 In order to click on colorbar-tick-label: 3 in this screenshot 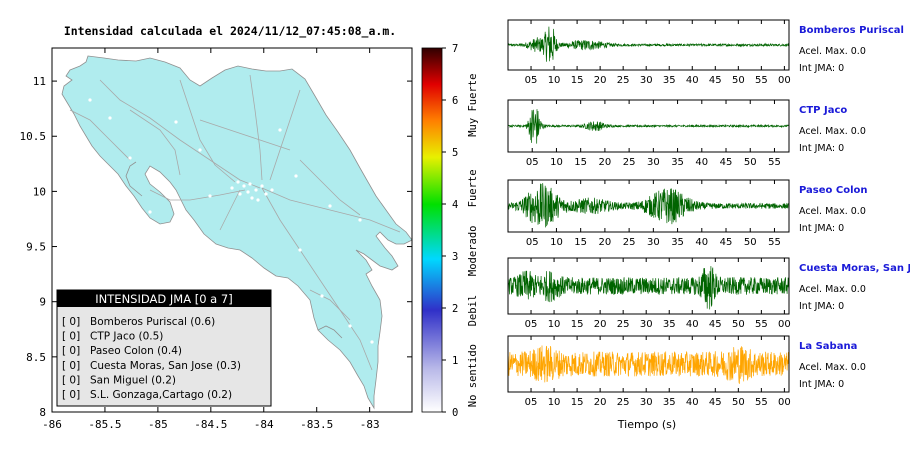, I will do `click(455, 257)`.